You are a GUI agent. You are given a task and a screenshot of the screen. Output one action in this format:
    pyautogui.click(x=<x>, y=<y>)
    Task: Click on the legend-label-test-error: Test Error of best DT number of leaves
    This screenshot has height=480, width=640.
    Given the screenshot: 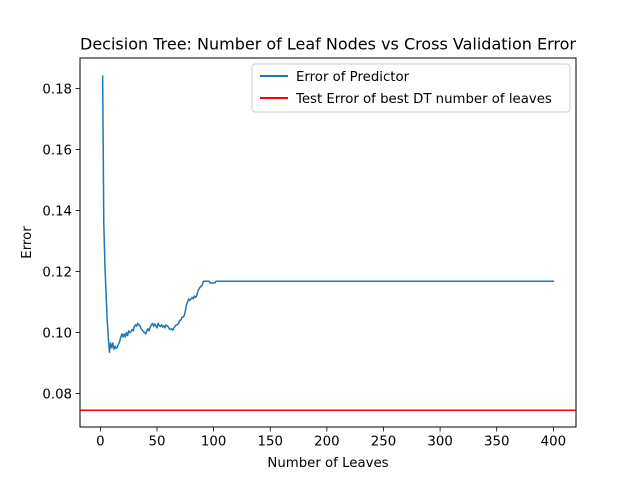 What is the action you would take?
    pyautogui.click(x=423, y=99)
    